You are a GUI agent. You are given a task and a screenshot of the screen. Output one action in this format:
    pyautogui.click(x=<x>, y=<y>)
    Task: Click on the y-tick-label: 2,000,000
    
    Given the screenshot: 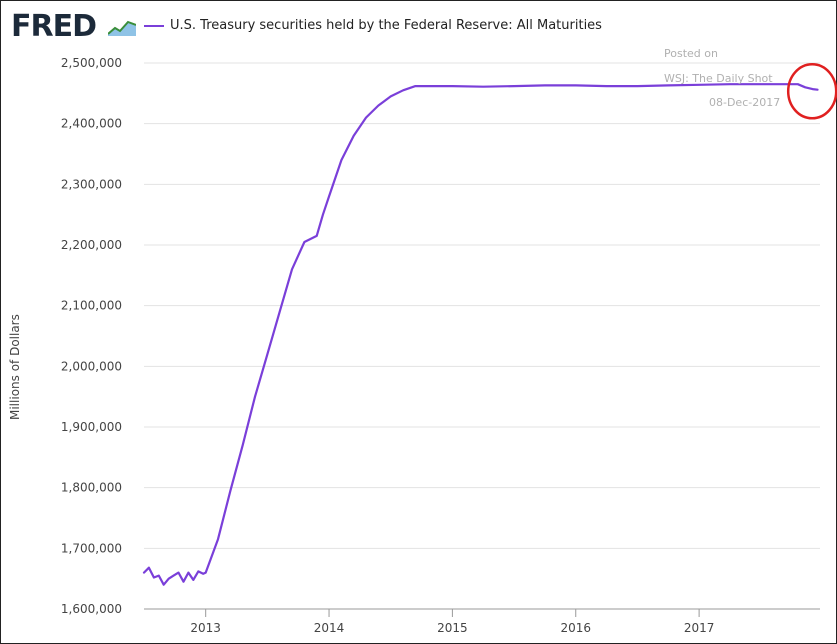 What is the action you would take?
    pyautogui.click(x=91, y=366)
    